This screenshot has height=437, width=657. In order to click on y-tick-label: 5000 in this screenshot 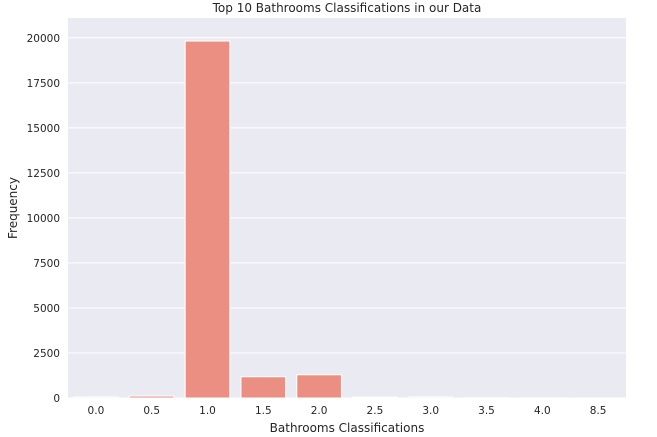, I will do `click(46, 309)`.